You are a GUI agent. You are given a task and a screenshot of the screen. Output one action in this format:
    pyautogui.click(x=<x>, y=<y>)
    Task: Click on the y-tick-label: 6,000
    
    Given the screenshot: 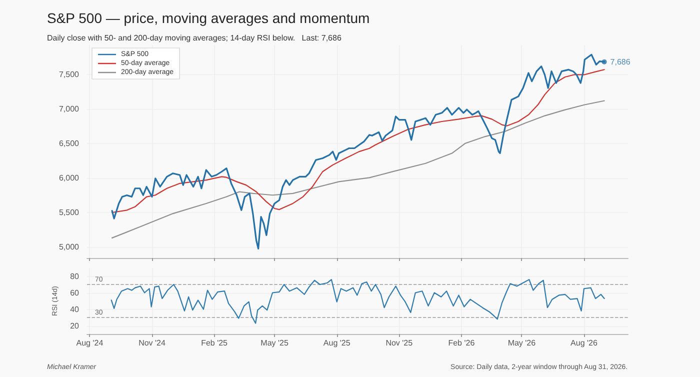 What is the action you would take?
    pyautogui.click(x=69, y=178)
    